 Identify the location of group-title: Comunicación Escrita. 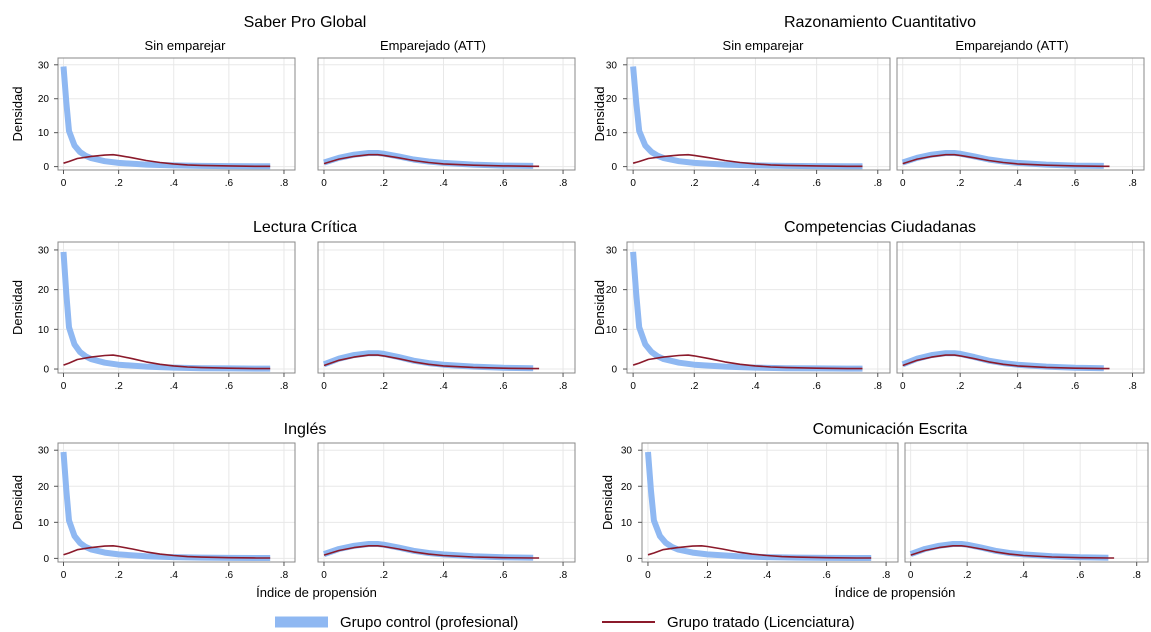
(890, 429).